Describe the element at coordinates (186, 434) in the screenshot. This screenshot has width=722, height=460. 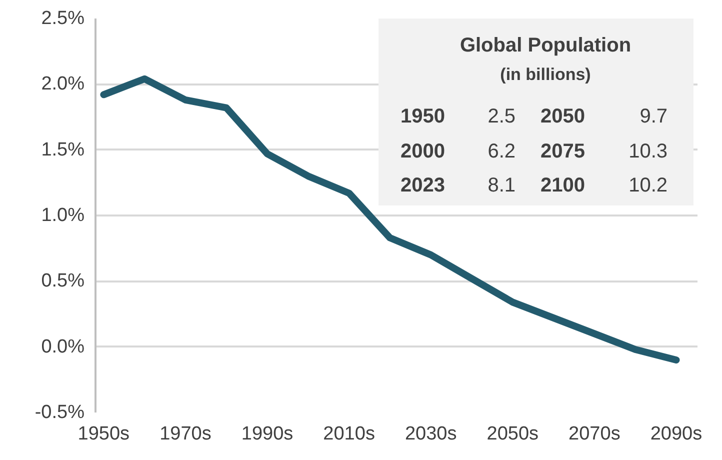
I see `x-tick-label: 1970s` at that location.